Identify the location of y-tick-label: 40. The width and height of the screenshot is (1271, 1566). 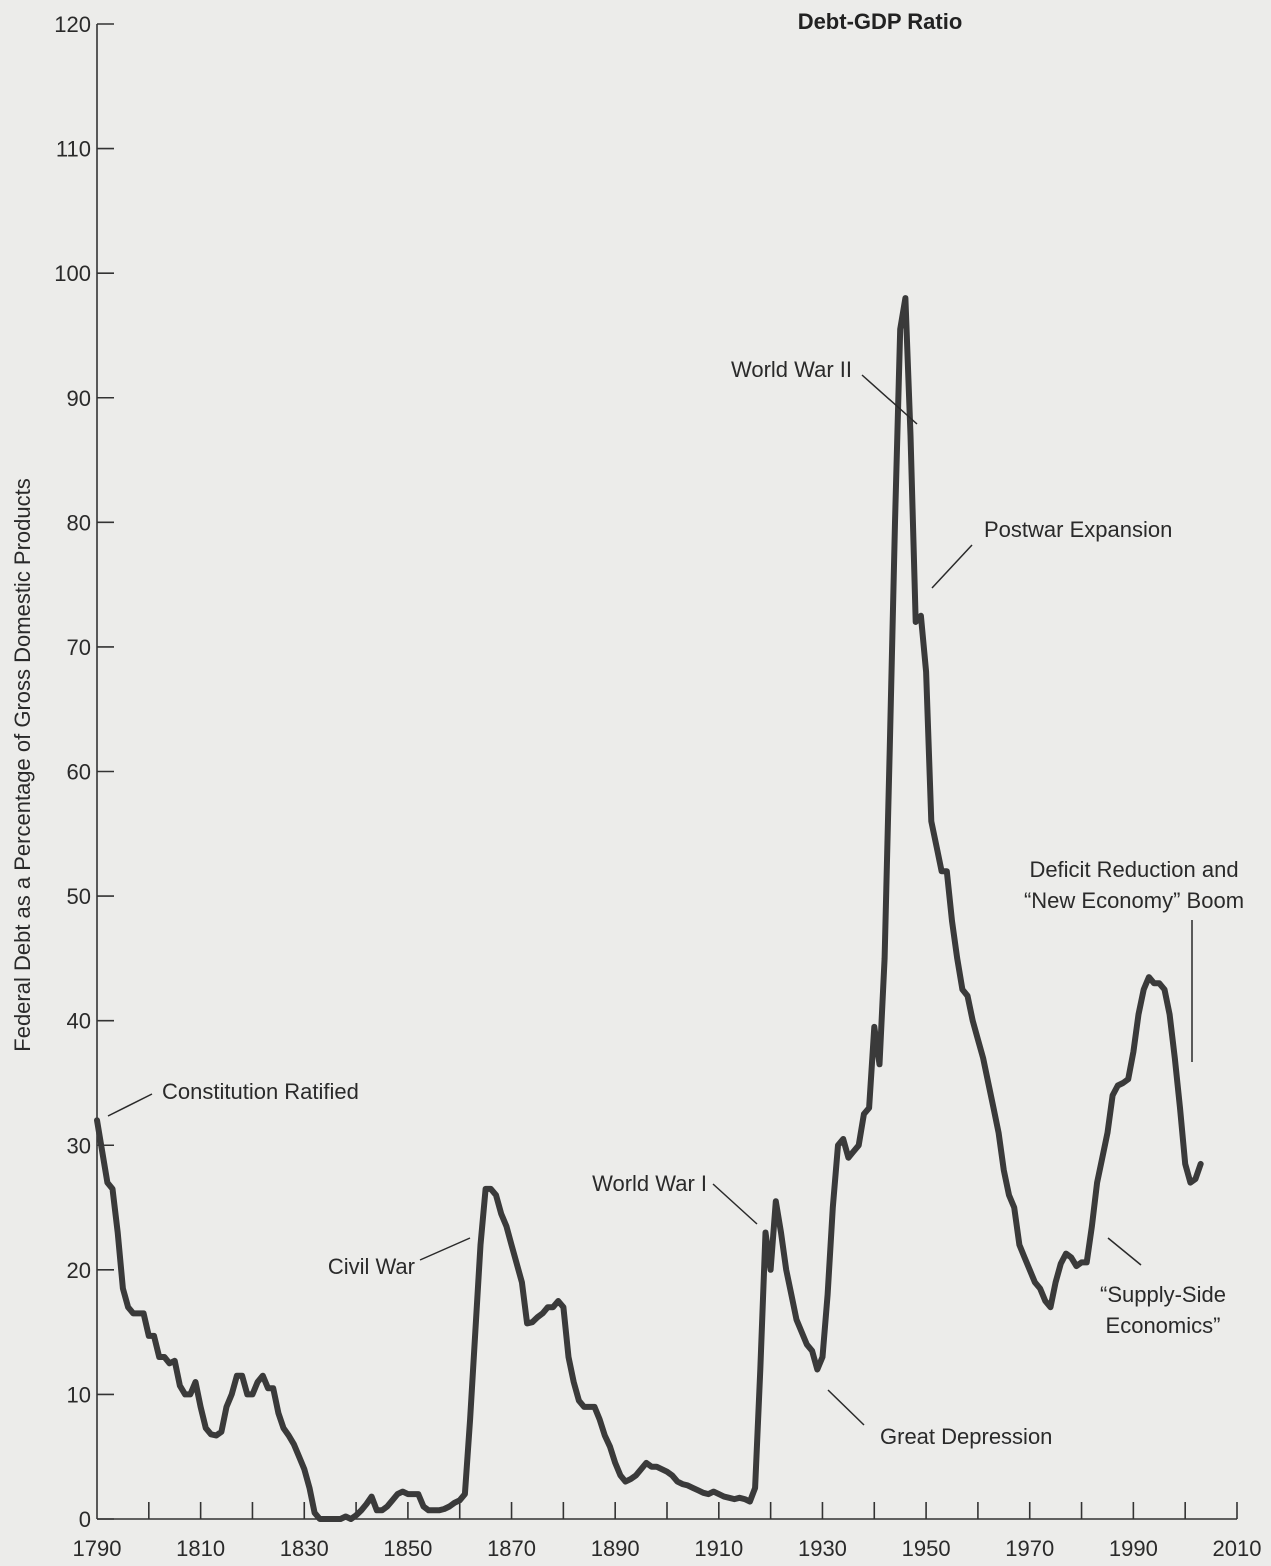
(79, 1021).